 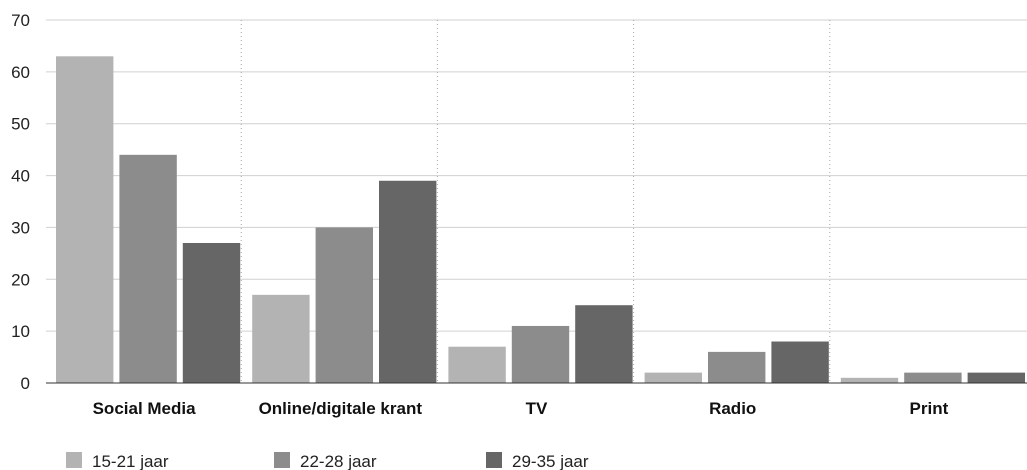 What do you see at coordinates (732, 408) in the screenshot?
I see `category-label: Radio` at bounding box center [732, 408].